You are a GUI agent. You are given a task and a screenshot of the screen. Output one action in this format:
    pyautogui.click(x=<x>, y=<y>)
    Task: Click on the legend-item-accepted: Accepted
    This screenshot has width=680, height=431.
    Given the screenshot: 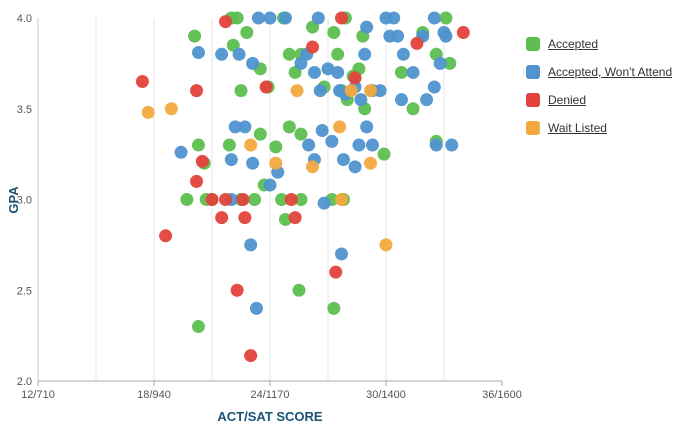 What is the action you would take?
    pyautogui.click(x=599, y=44)
    